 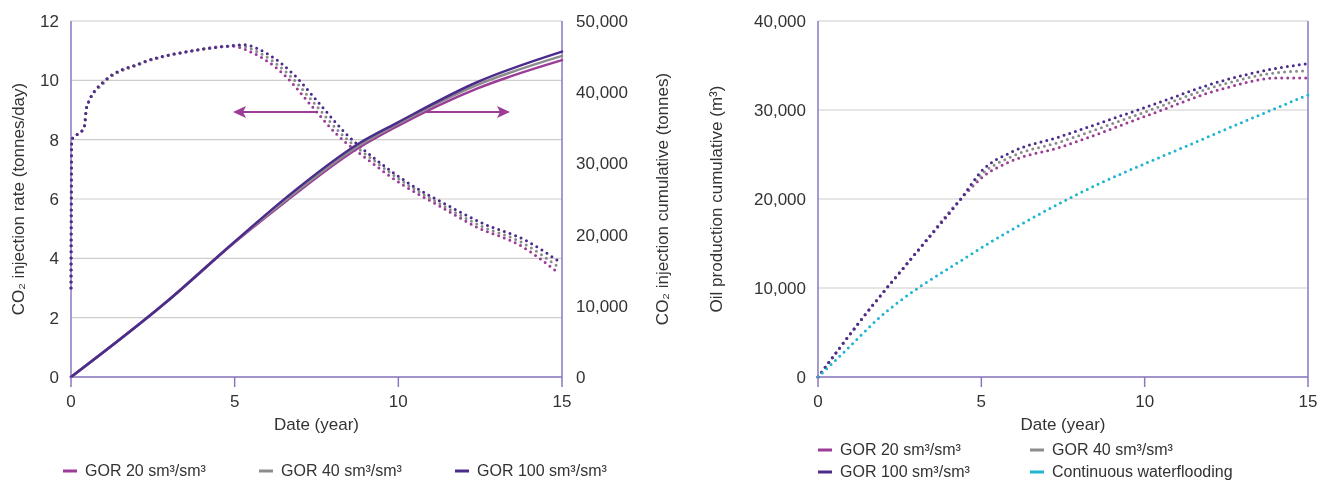 I want to click on y-tick-label: 2, so click(x=54, y=318).